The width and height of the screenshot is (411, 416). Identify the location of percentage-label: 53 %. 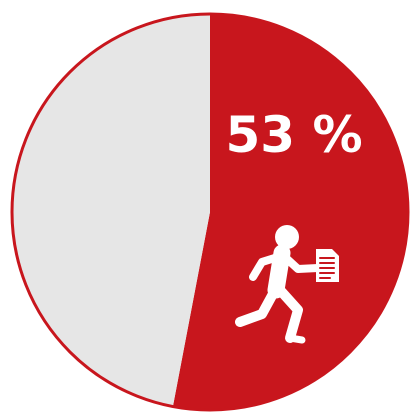
(293, 135).